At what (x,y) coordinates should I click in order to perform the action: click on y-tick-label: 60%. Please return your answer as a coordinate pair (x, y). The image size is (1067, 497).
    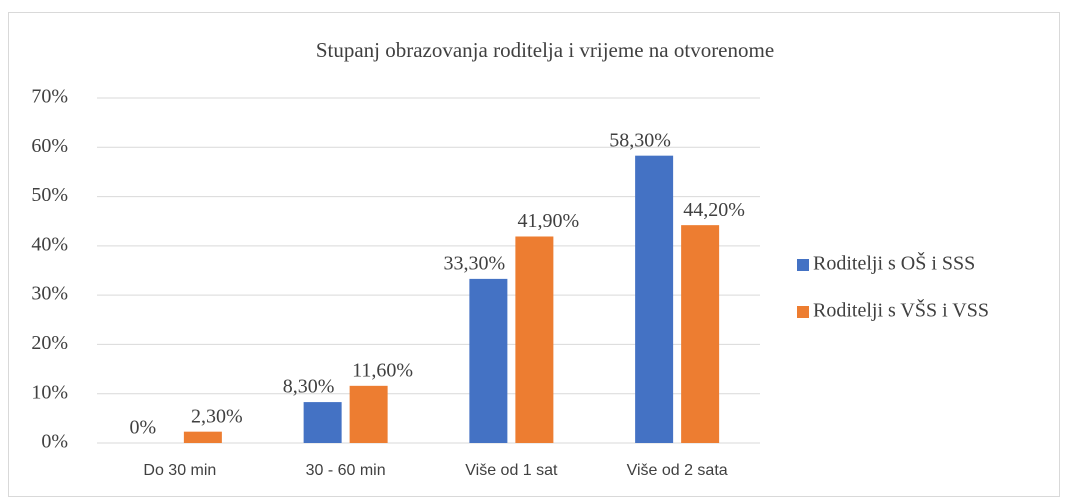
    Looking at the image, I should click on (49, 146).